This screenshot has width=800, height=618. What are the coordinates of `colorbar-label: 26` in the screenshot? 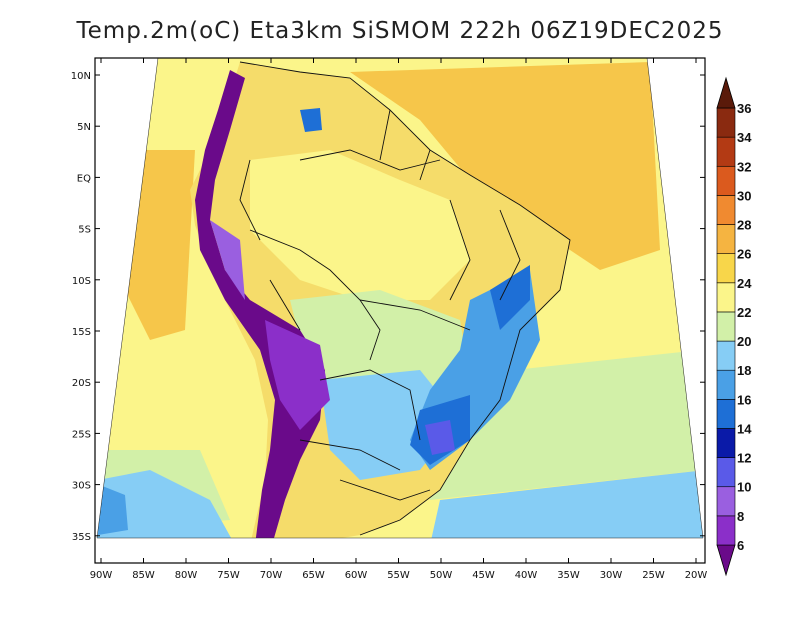 It's located at (744, 254).